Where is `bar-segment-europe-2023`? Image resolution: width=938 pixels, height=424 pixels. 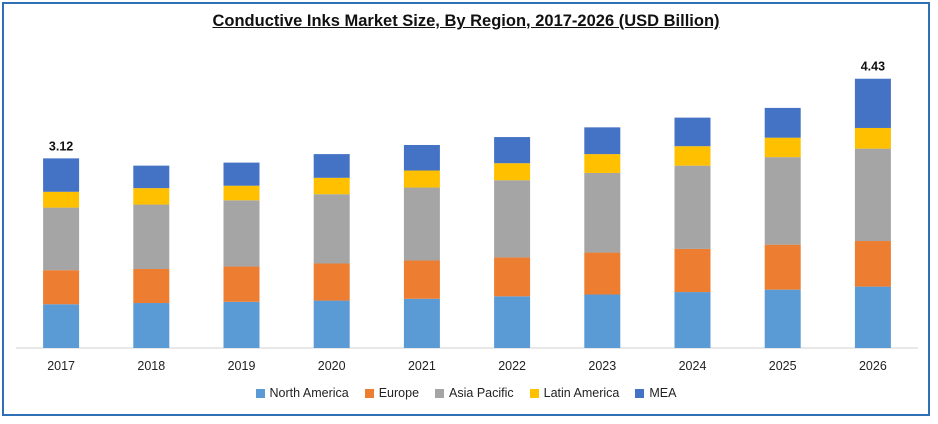 bar-segment-europe-2023 is located at coordinates (602, 273).